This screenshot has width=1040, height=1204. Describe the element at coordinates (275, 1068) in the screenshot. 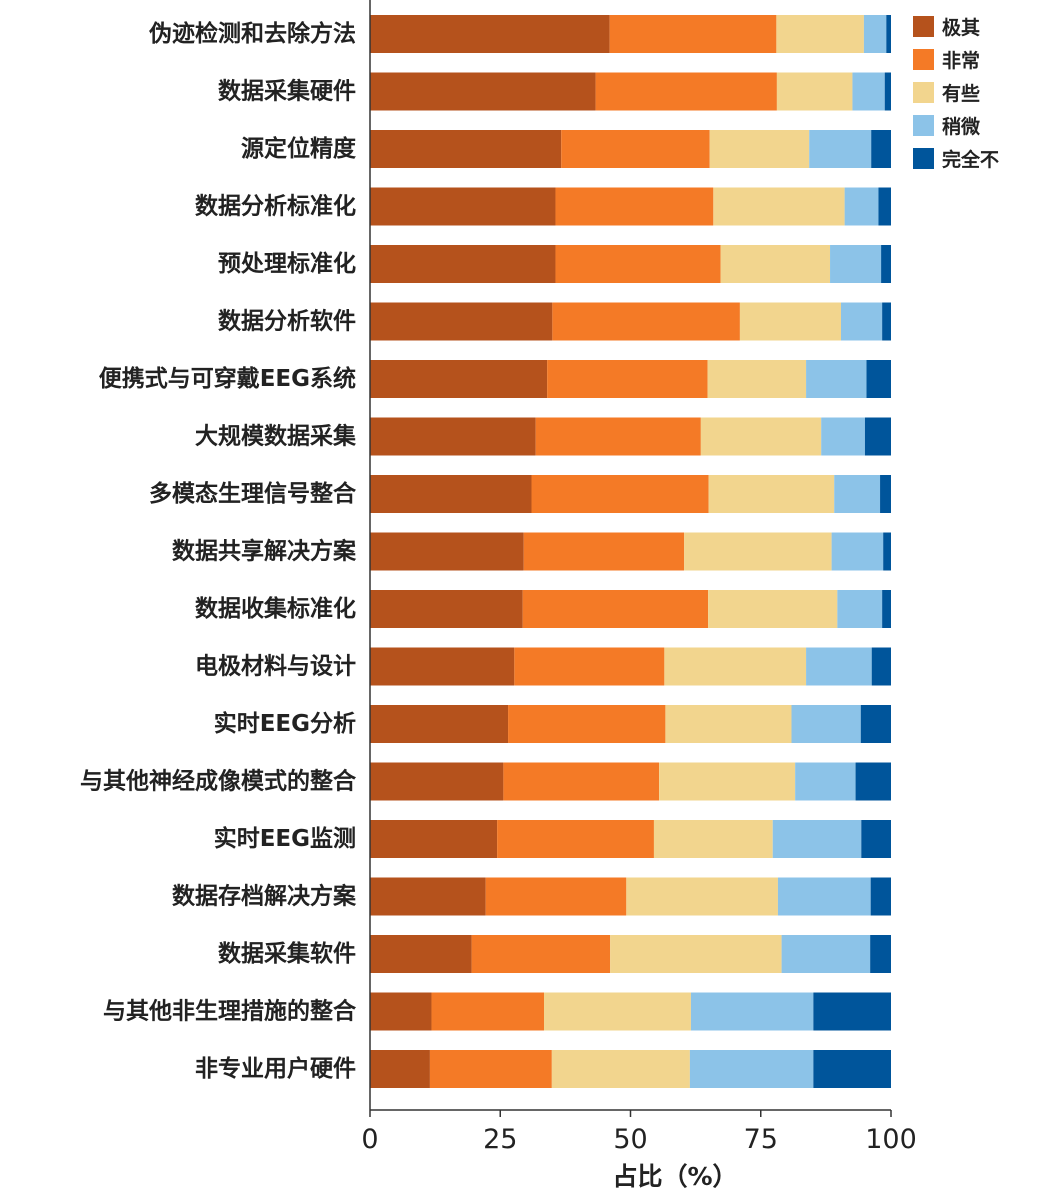

I see `category-label: 非专业用户硬件` at that location.